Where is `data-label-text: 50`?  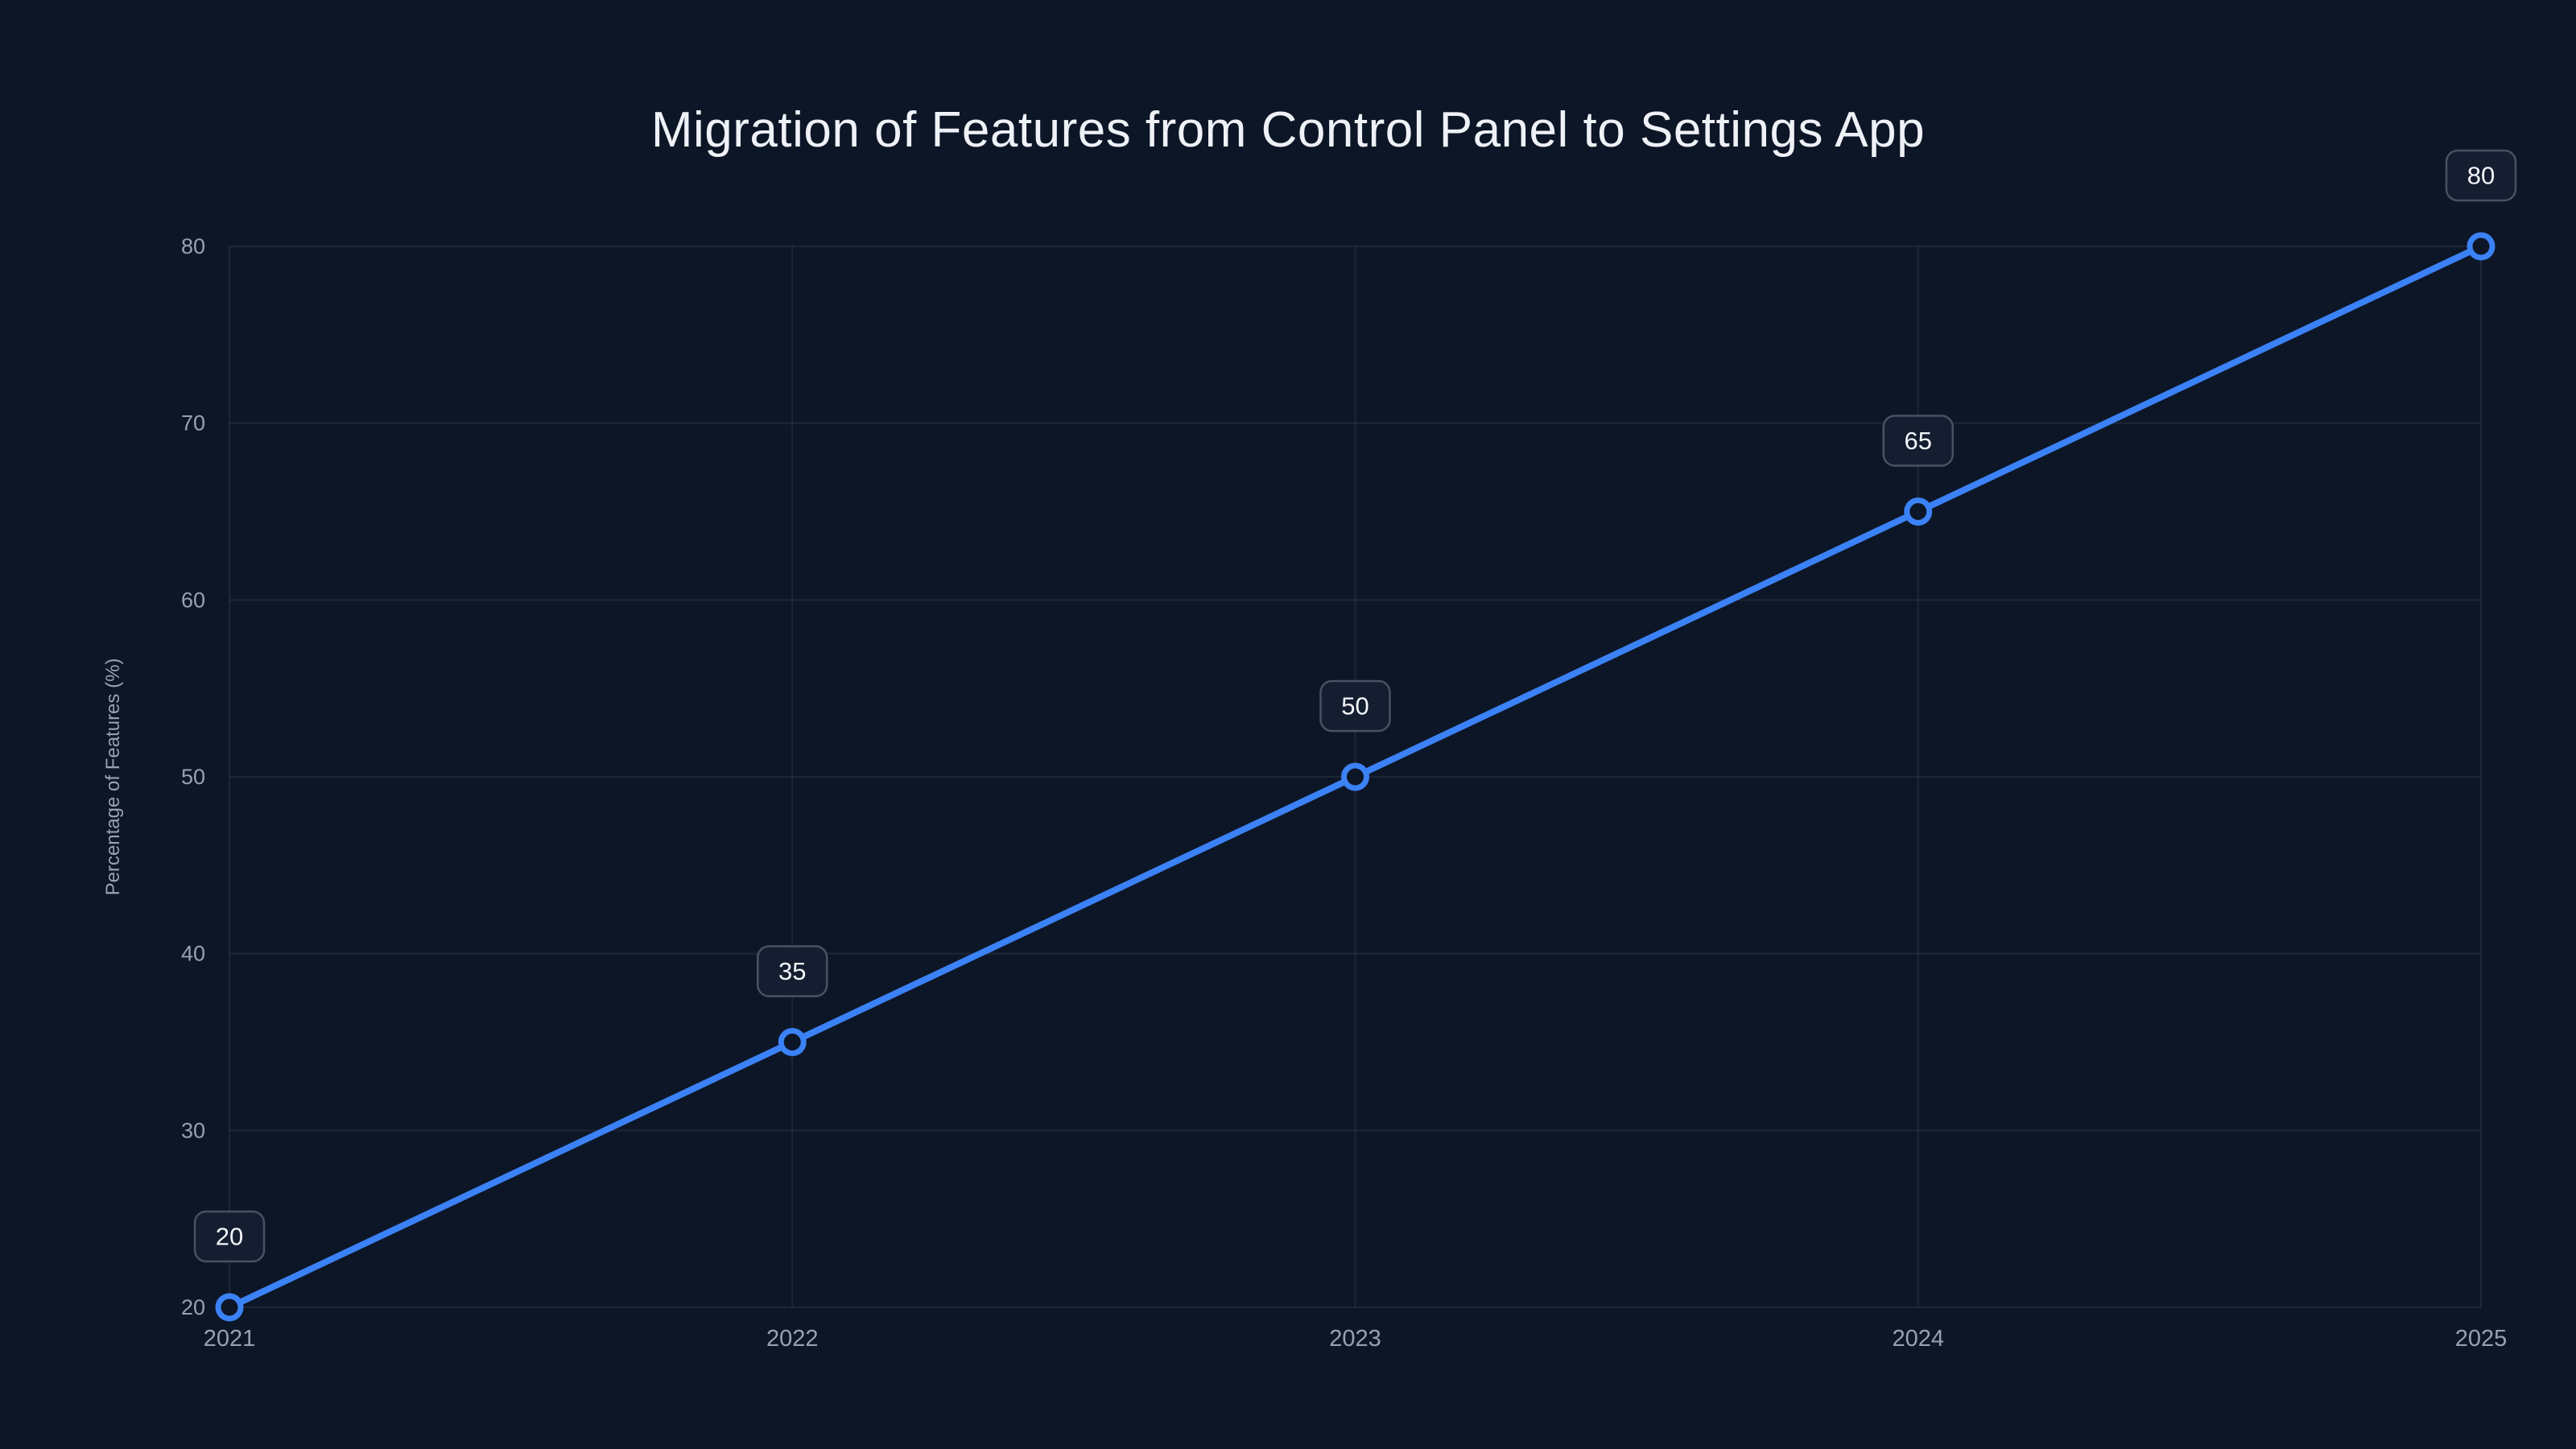
data-label-text: 50 is located at coordinates (1354, 706).